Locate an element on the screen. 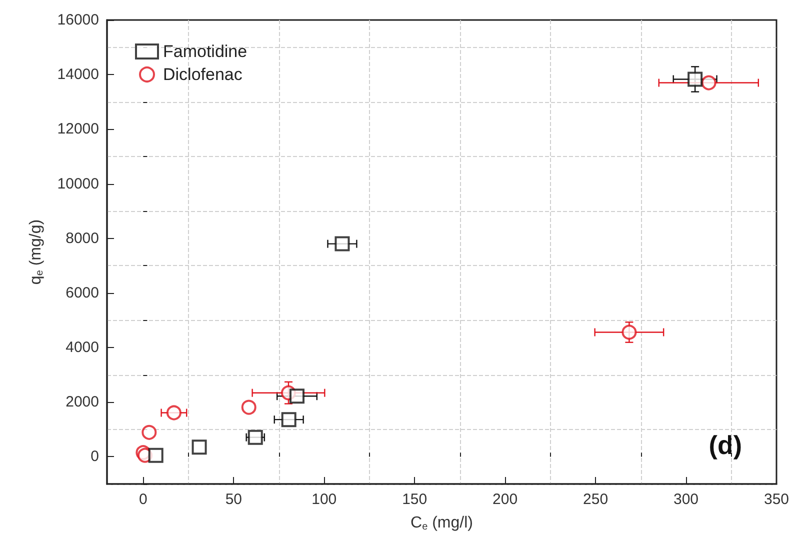 Image resolution: width=792 pixels, height=543 pixels. y-axis-title: qe (mg/g) is located at coordinates (37, 252).